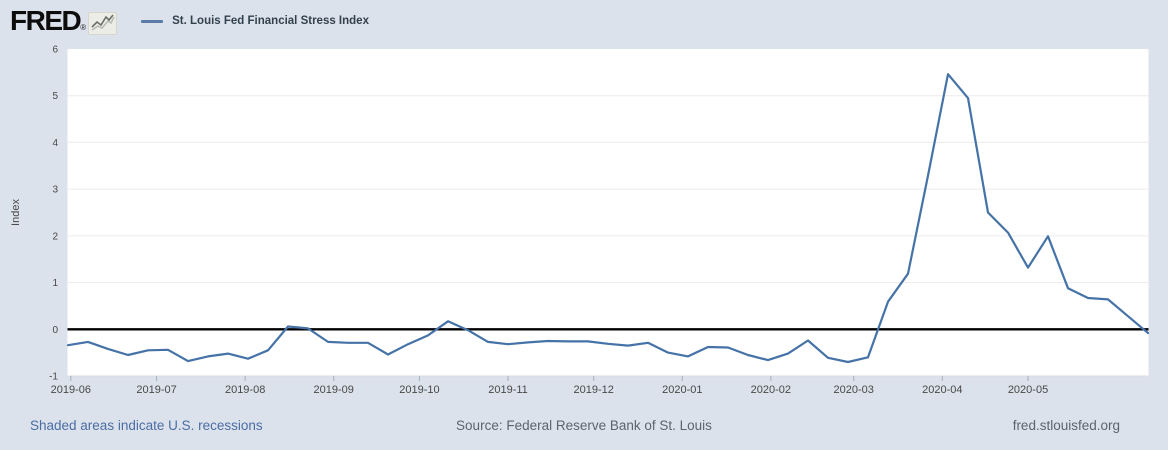 Image resolution: width=1168 pixels, height=450 pixels. What do you see at coordinates (245, 390) in the screenshot?
I see `x-axis-tick-label: 2019-08` at bounding box center [245, 390].